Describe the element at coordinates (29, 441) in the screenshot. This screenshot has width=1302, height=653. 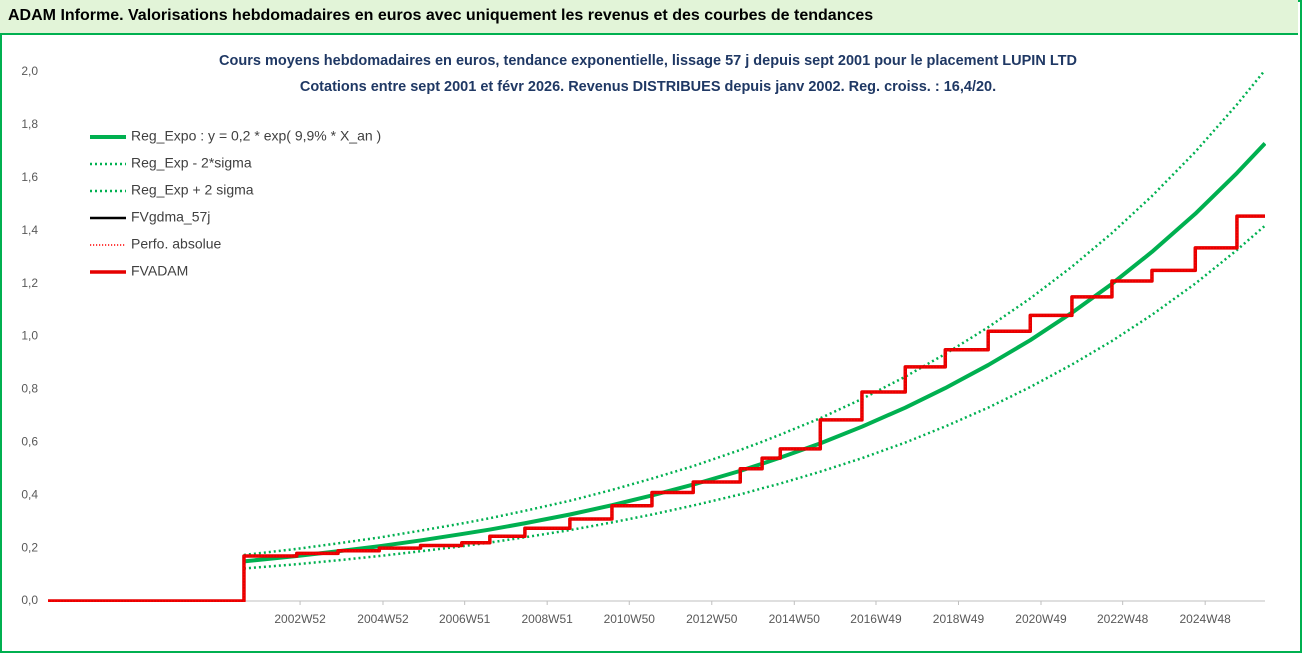
I see `y-tick-label: 0,6` at that location.